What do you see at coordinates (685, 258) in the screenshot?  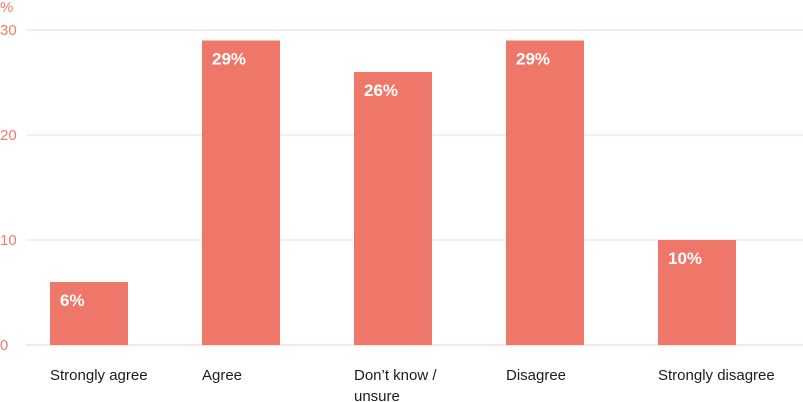 I see `data-label: 10%` at bounding box center [685, 258].